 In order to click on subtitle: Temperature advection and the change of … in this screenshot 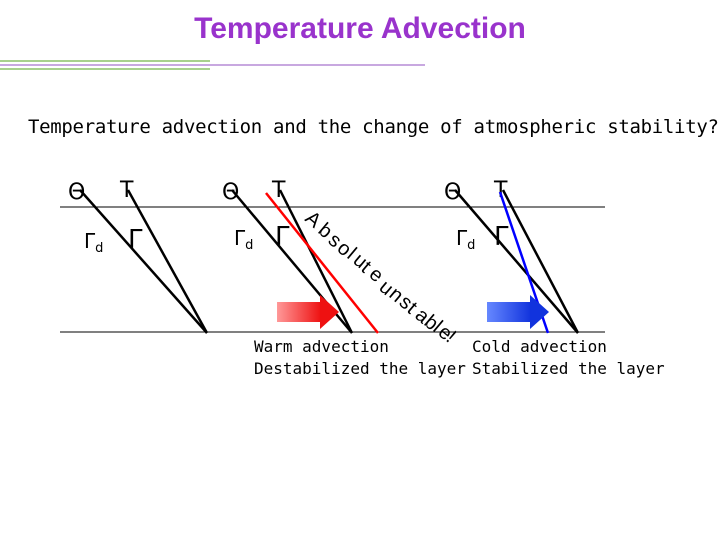, I will do `click(373, 127)`.